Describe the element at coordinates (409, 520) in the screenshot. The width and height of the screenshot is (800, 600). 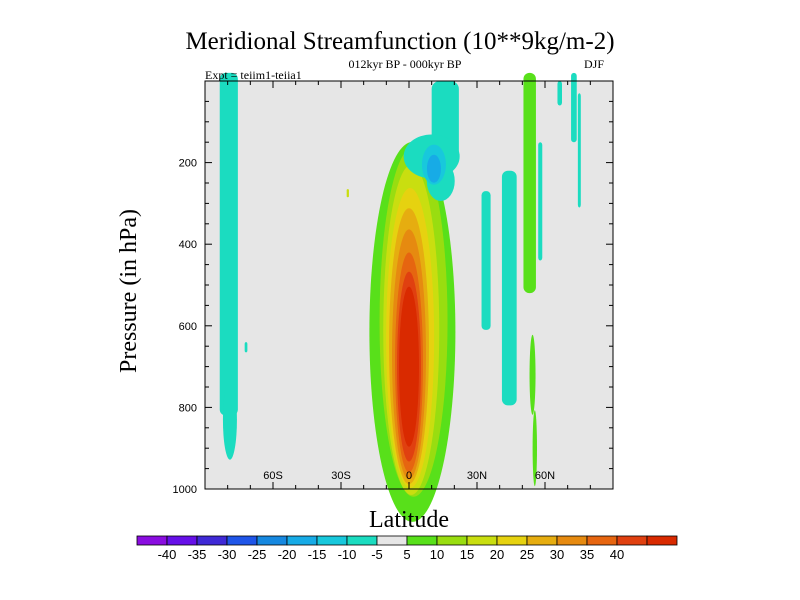
I see `x-axis-title: Latitude` at that location.